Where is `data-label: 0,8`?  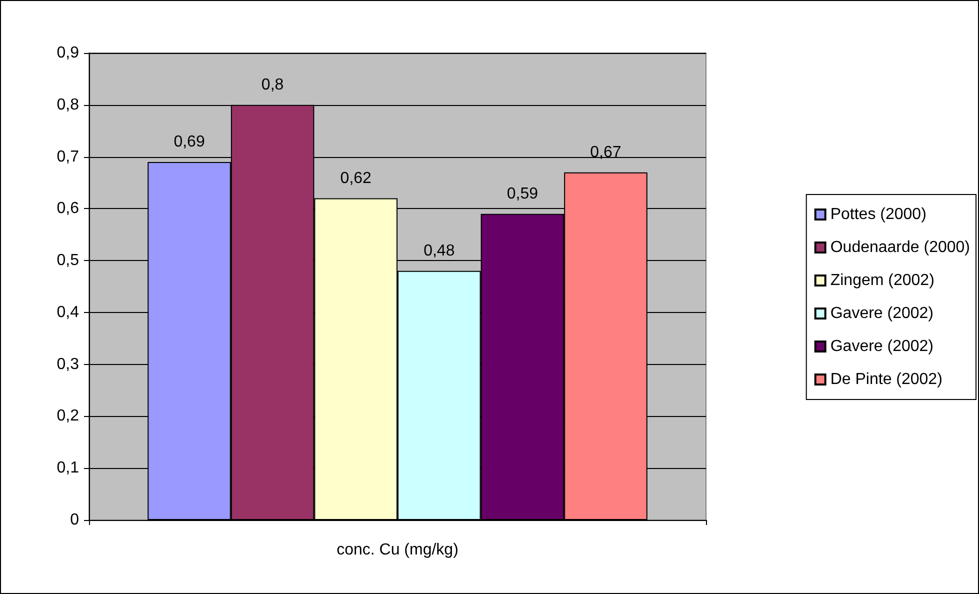 data-label: 0,8 is located at coordinates (272, 85).